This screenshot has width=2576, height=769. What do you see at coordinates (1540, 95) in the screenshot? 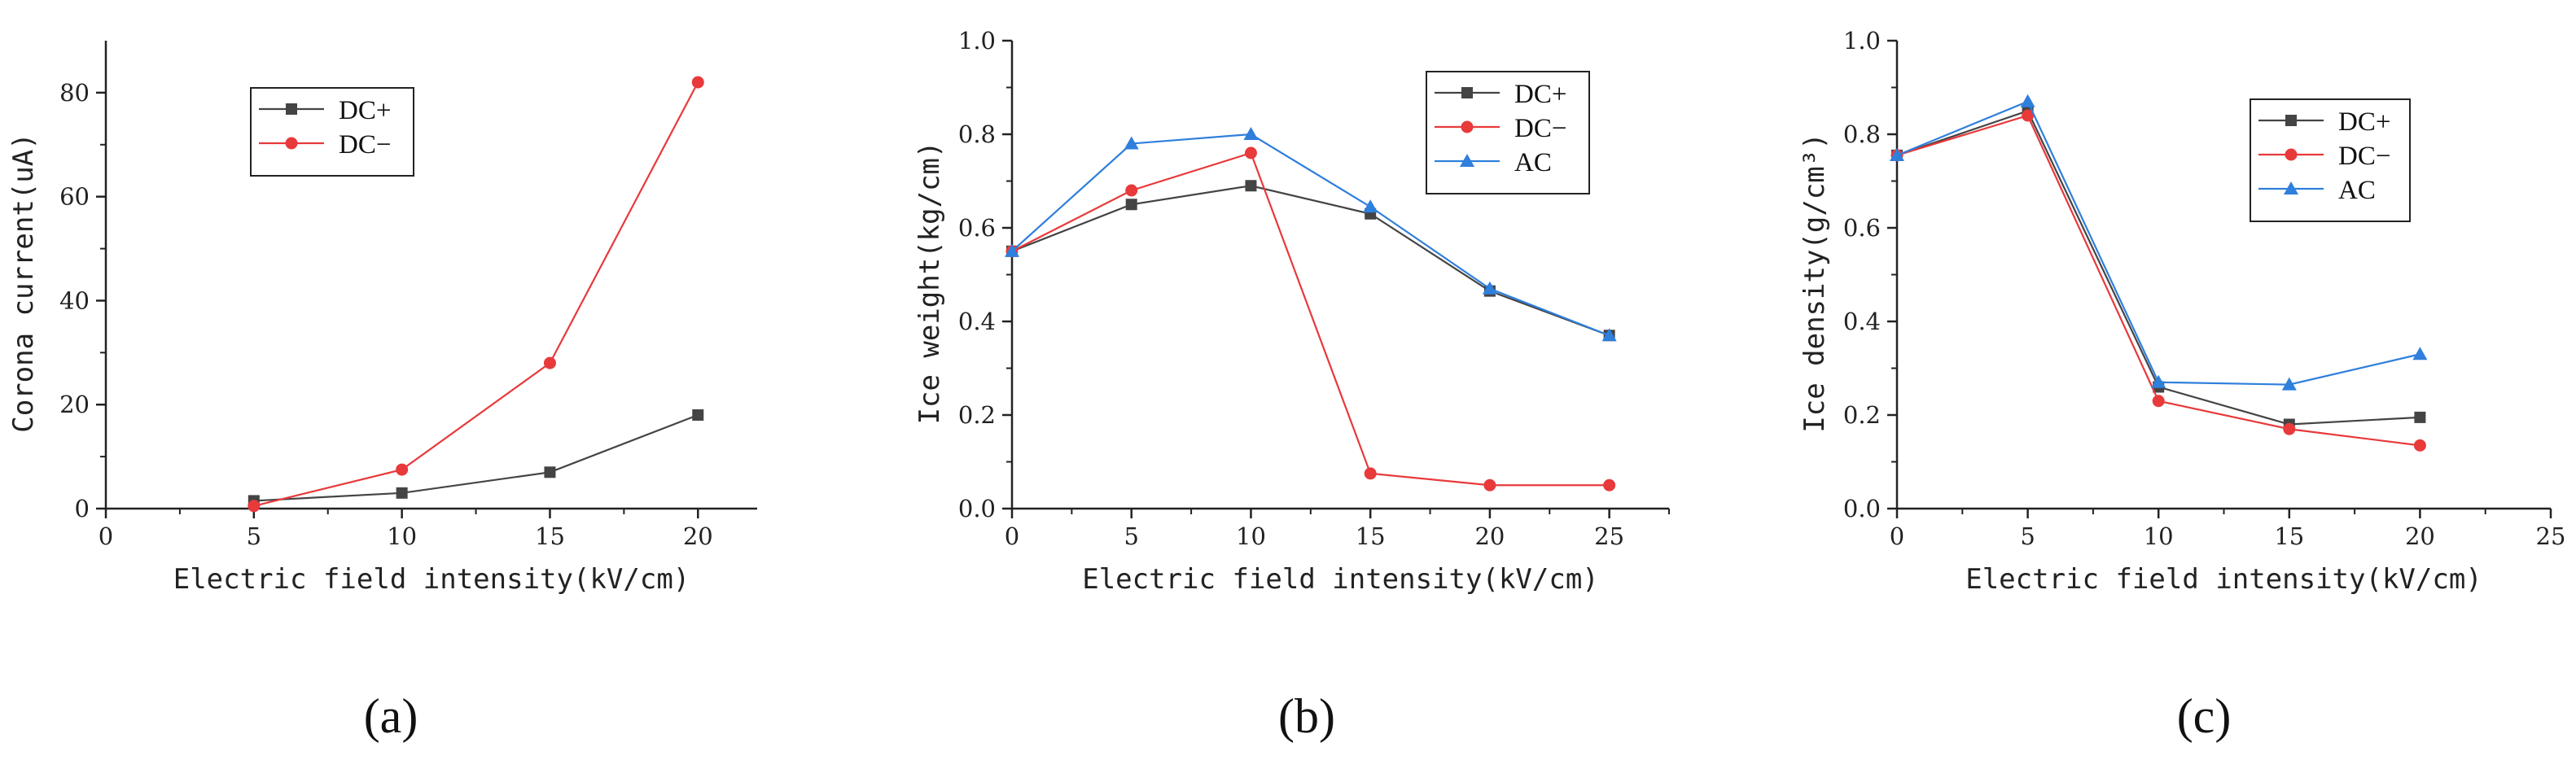
I see `chart-b-legend-label: DC+` at bounding box center [1540, 95].